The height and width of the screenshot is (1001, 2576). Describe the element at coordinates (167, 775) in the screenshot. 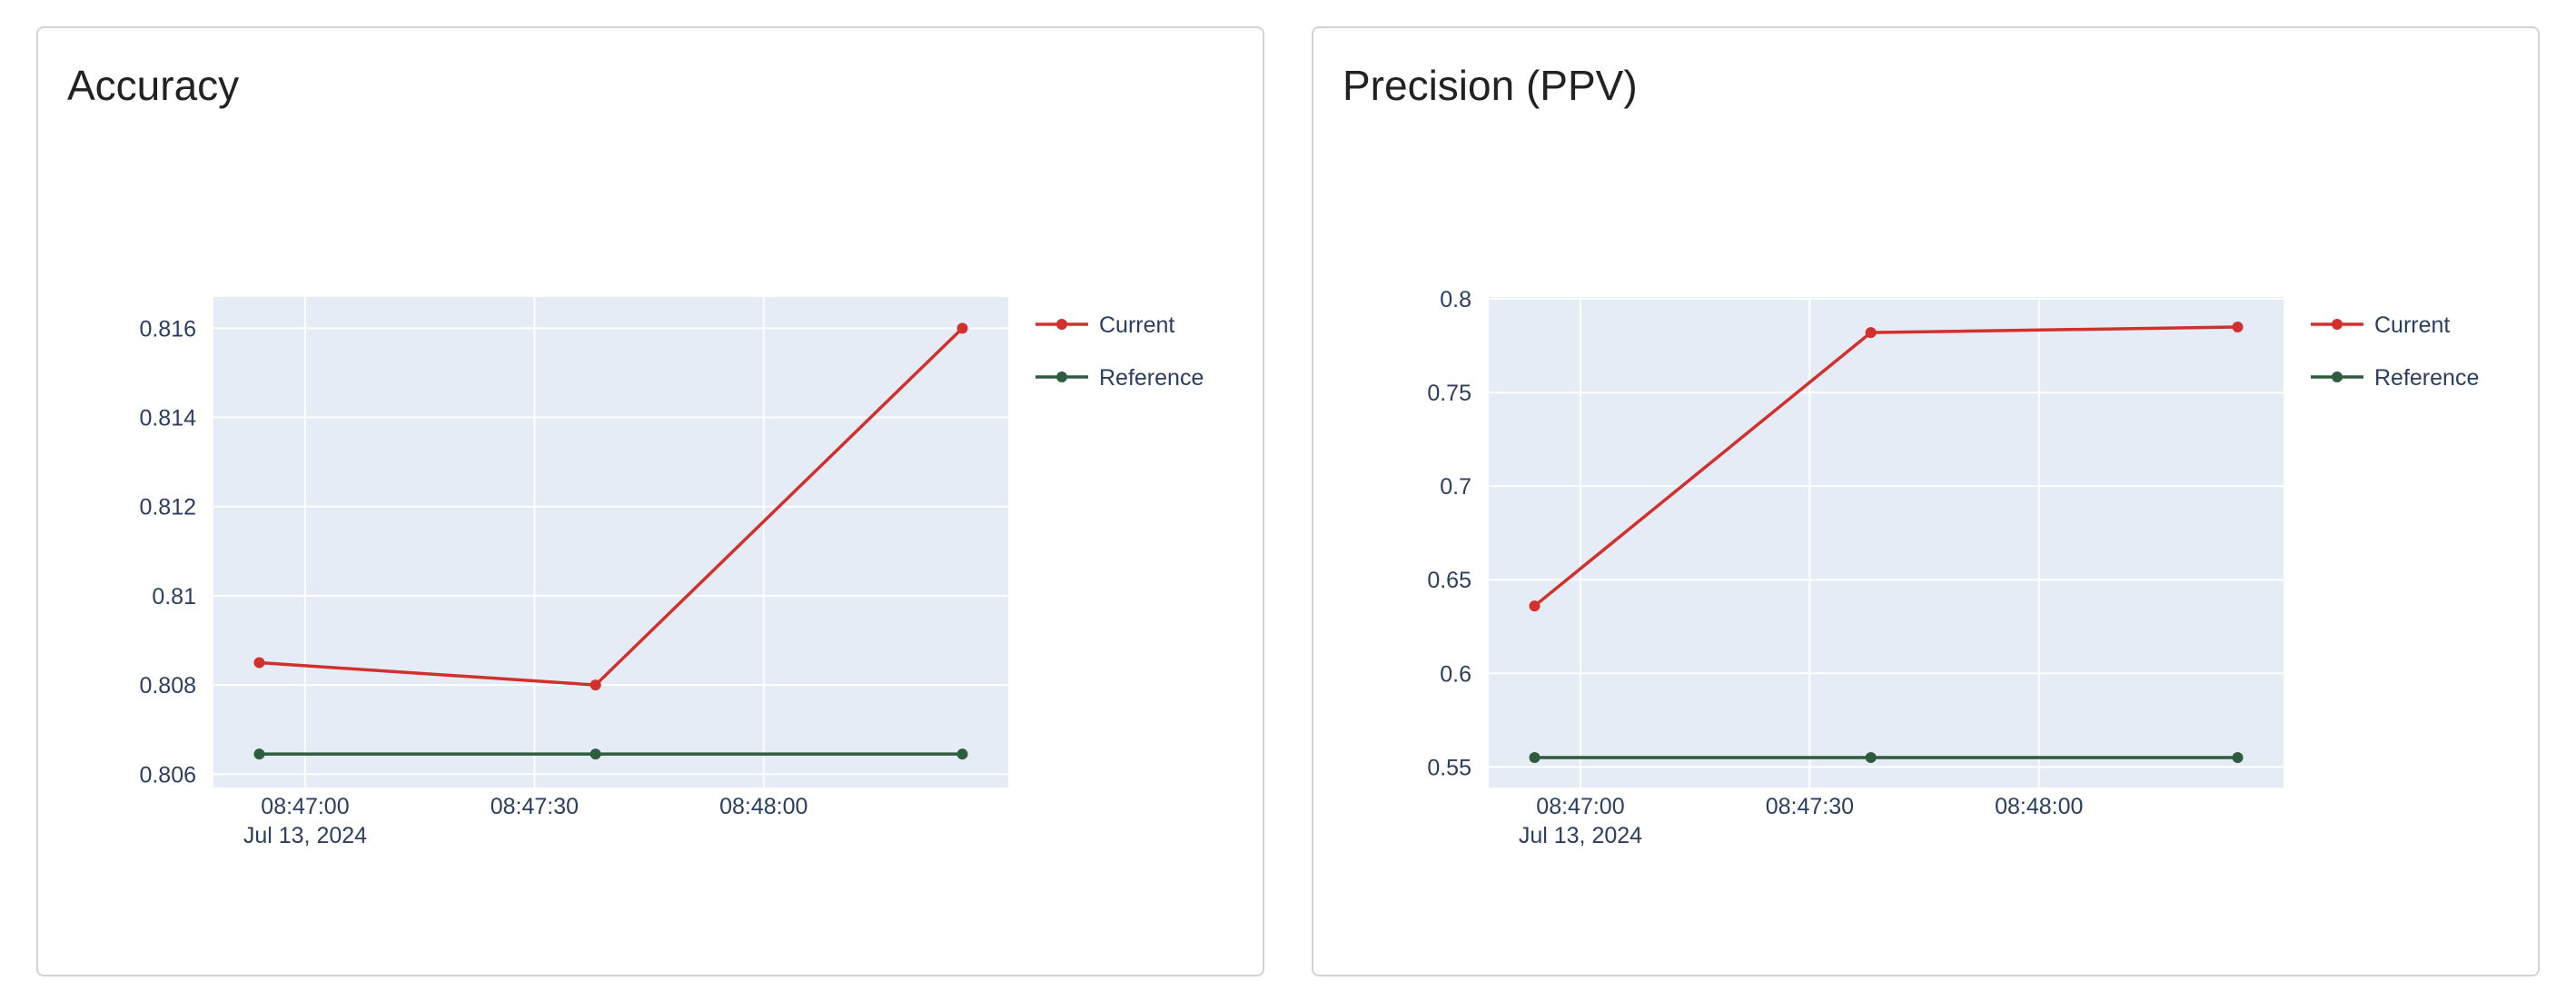

I see `y-tick-label: 0.806` at that location.